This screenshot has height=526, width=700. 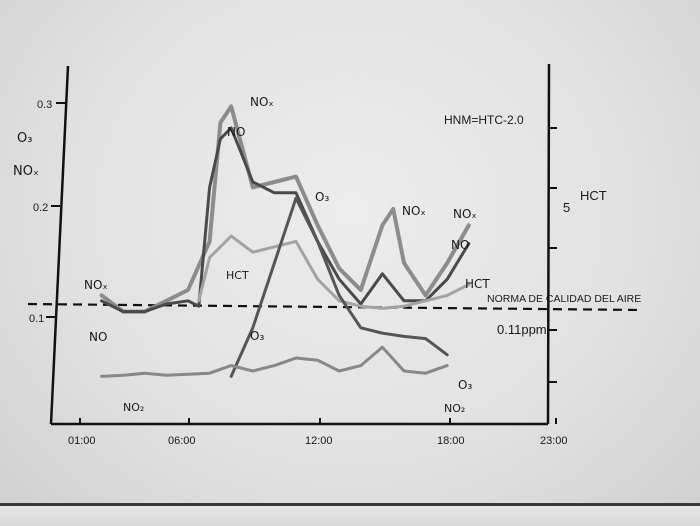 What do you see at coordinates (465, 385) in the screenshot?
I see `annotation-o3-end: O₃` at bounding box center [465, 385].